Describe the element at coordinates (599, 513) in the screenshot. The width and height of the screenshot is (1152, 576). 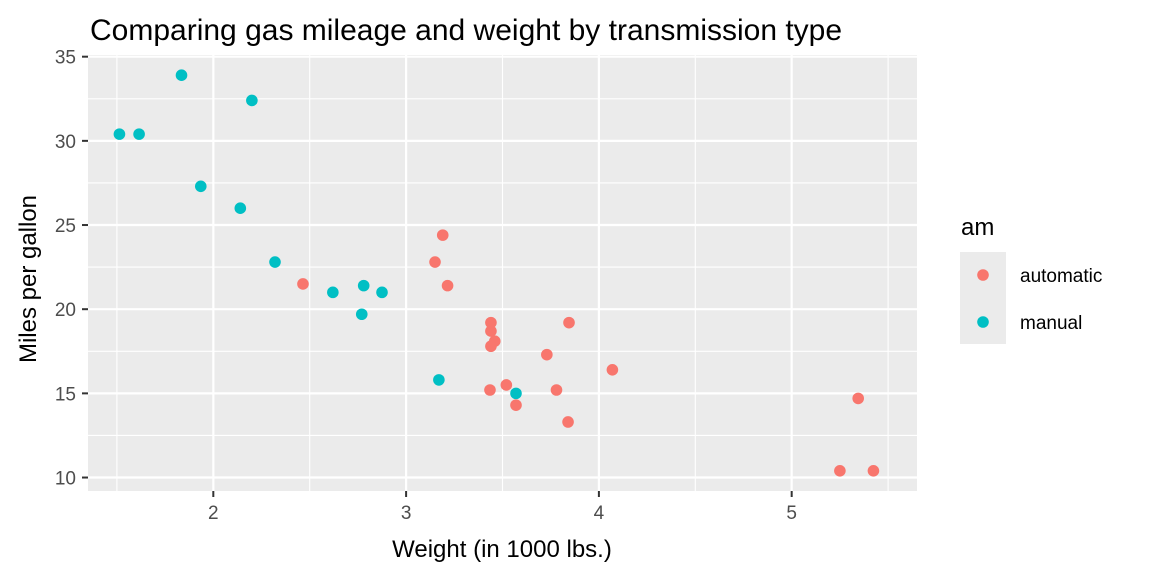
I see `x-tick-label: 4` at that location.